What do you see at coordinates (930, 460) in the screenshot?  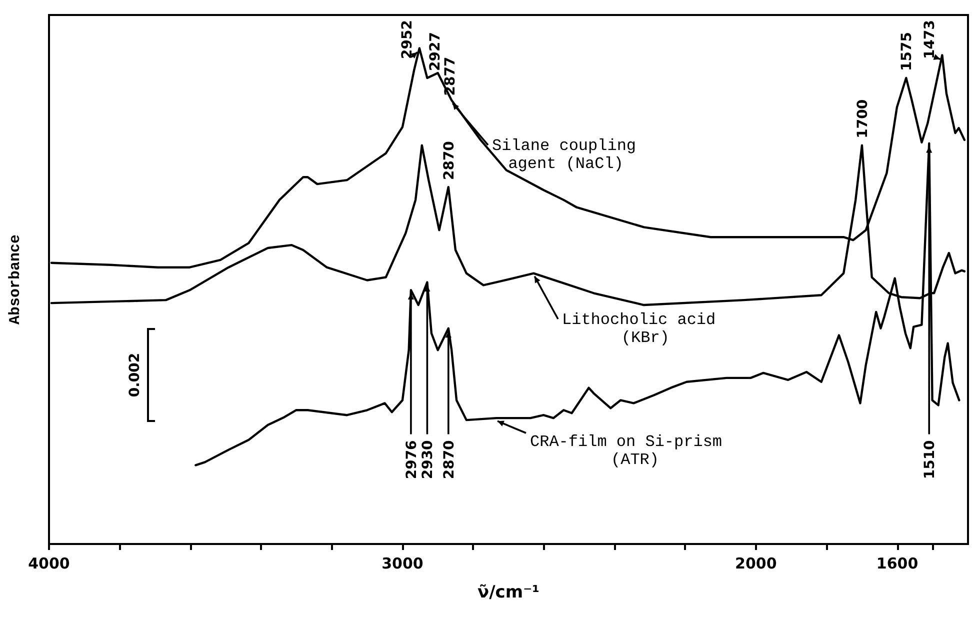 I see `annotation: 1510` at bounding box center [930, 460].